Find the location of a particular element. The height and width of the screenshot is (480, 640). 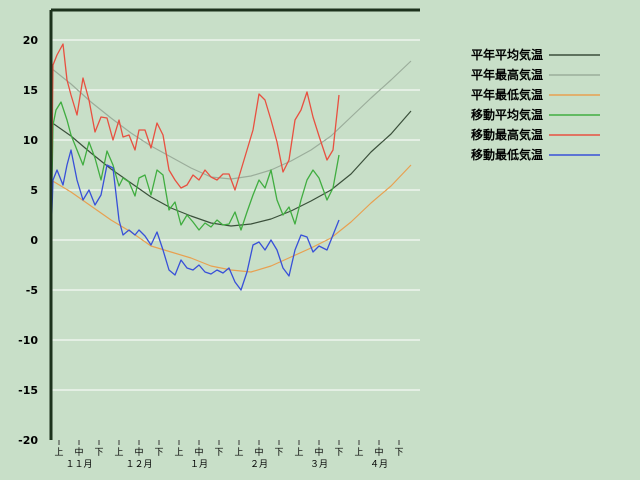

x-sub-tick-label-6: 上 is located at coordinates (178, 452).